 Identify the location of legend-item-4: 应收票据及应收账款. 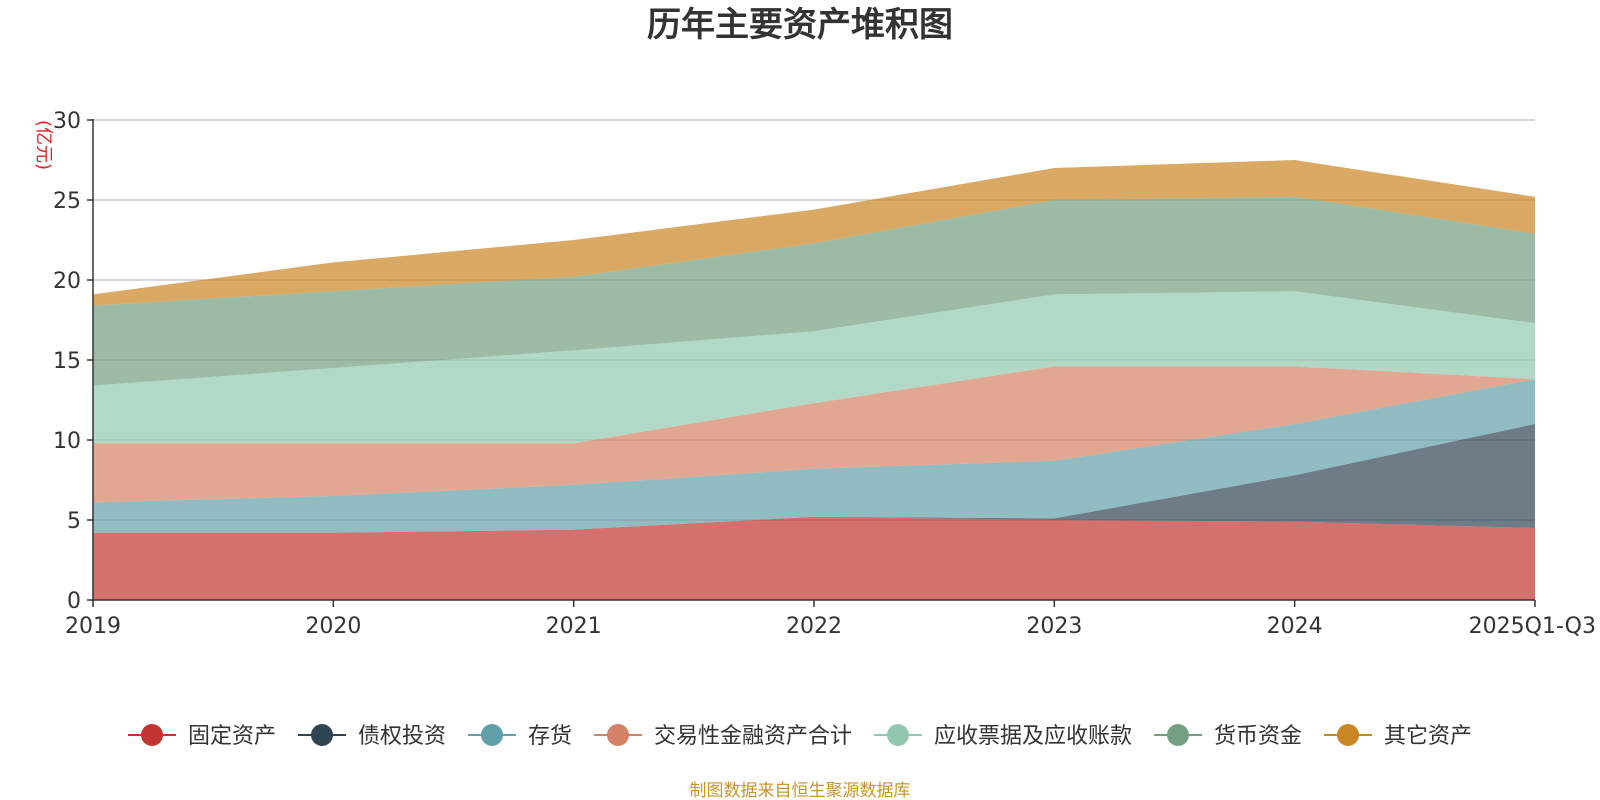
(1003, 736).